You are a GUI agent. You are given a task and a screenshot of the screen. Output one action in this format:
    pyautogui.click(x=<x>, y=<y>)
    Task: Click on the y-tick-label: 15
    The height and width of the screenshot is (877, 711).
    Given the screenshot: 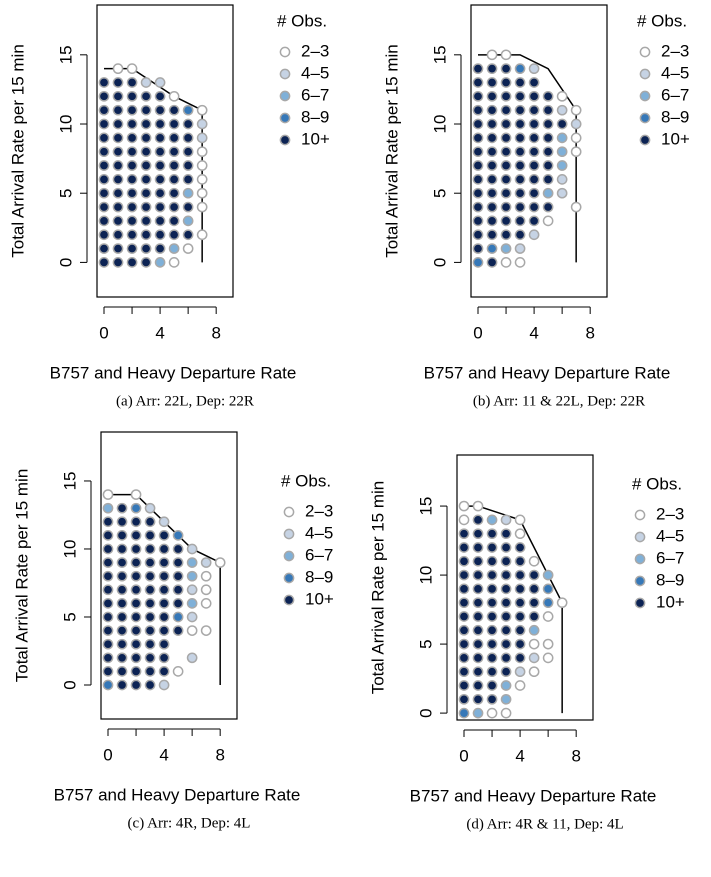 What is the action you would take?
    pyautogui.click(x=425, y=506)
    